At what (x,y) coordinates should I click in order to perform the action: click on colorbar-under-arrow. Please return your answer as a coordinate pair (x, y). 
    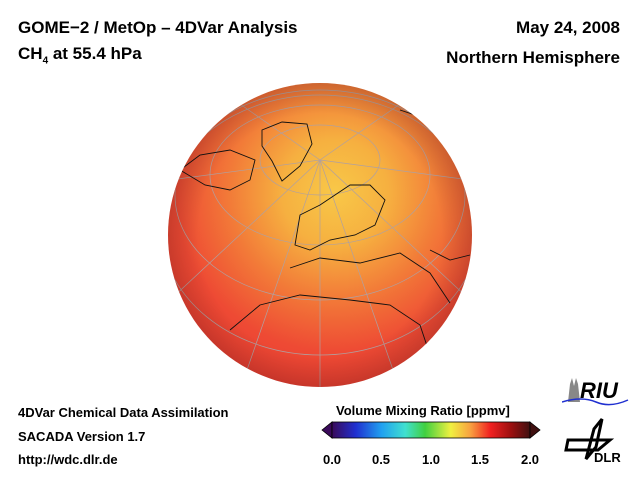
    Looking at the image, I should click on (327, 430).